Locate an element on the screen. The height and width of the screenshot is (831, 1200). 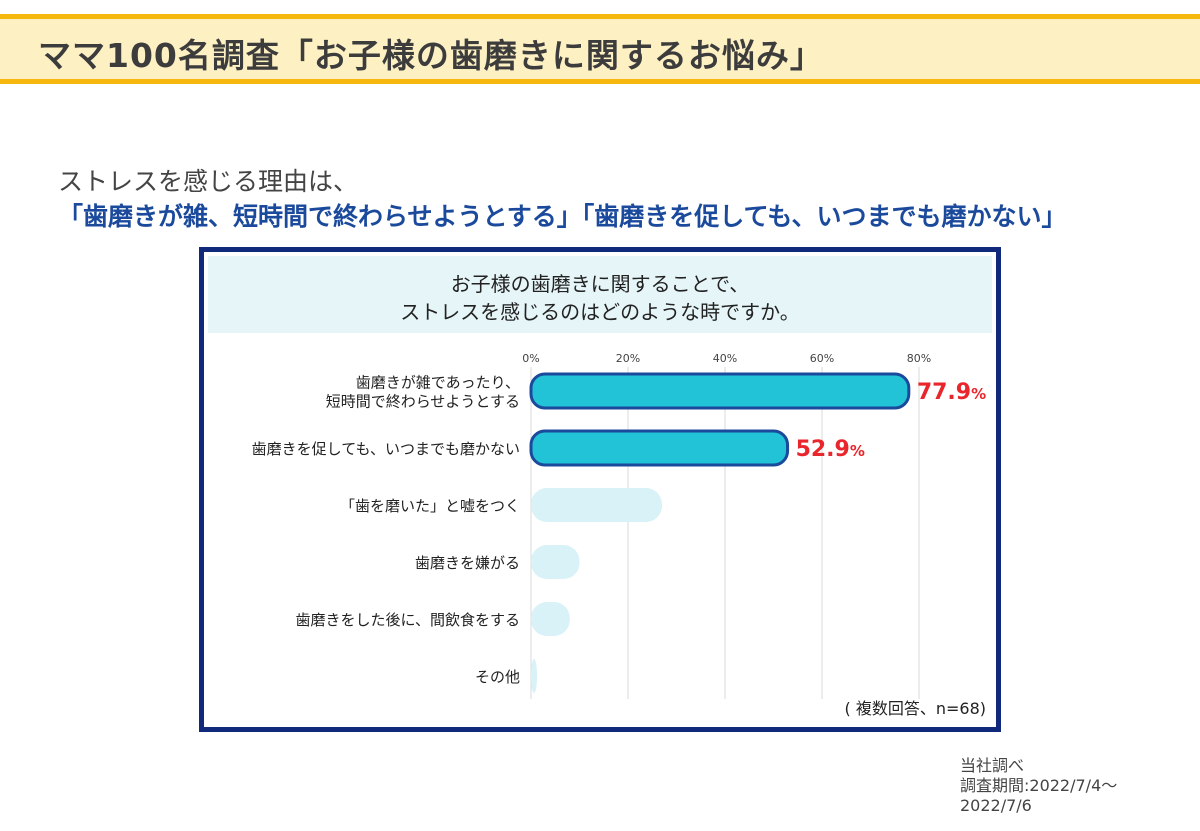
x-tick-label: 0% is located at coordinates (530, 358).